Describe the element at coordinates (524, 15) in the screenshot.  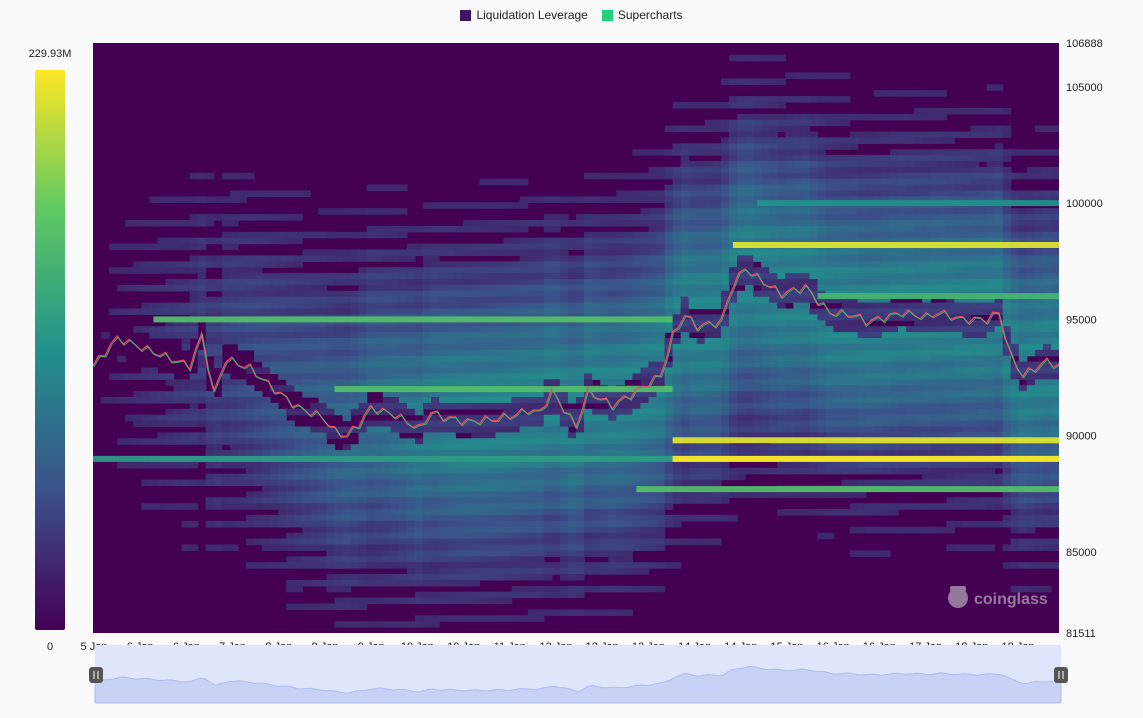
I see `legend-item-liquidation-leverage: Liquidation Leverage` at that location.